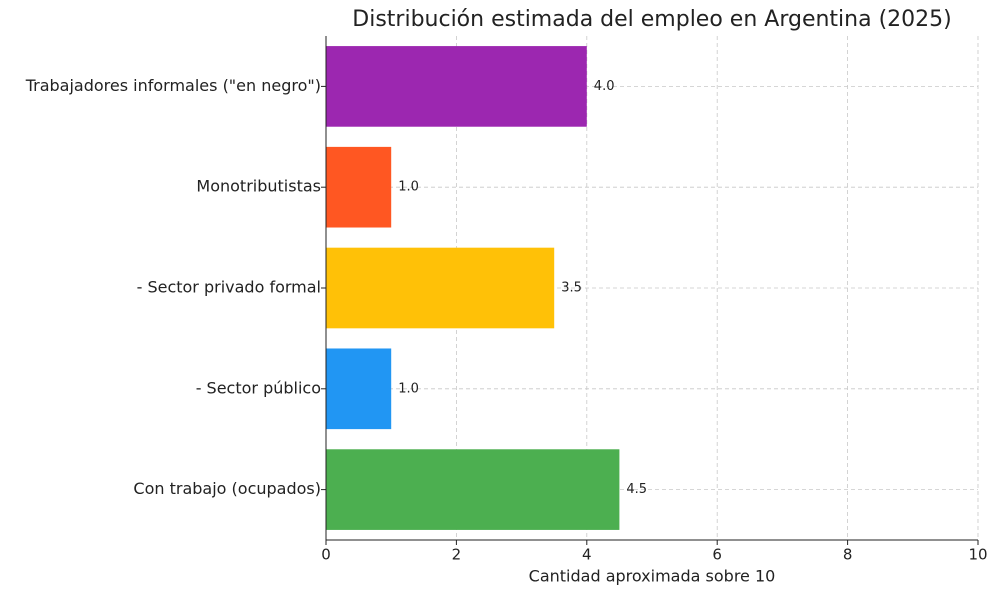  I want to click on x-tick-label: 0, so click(326, 555).